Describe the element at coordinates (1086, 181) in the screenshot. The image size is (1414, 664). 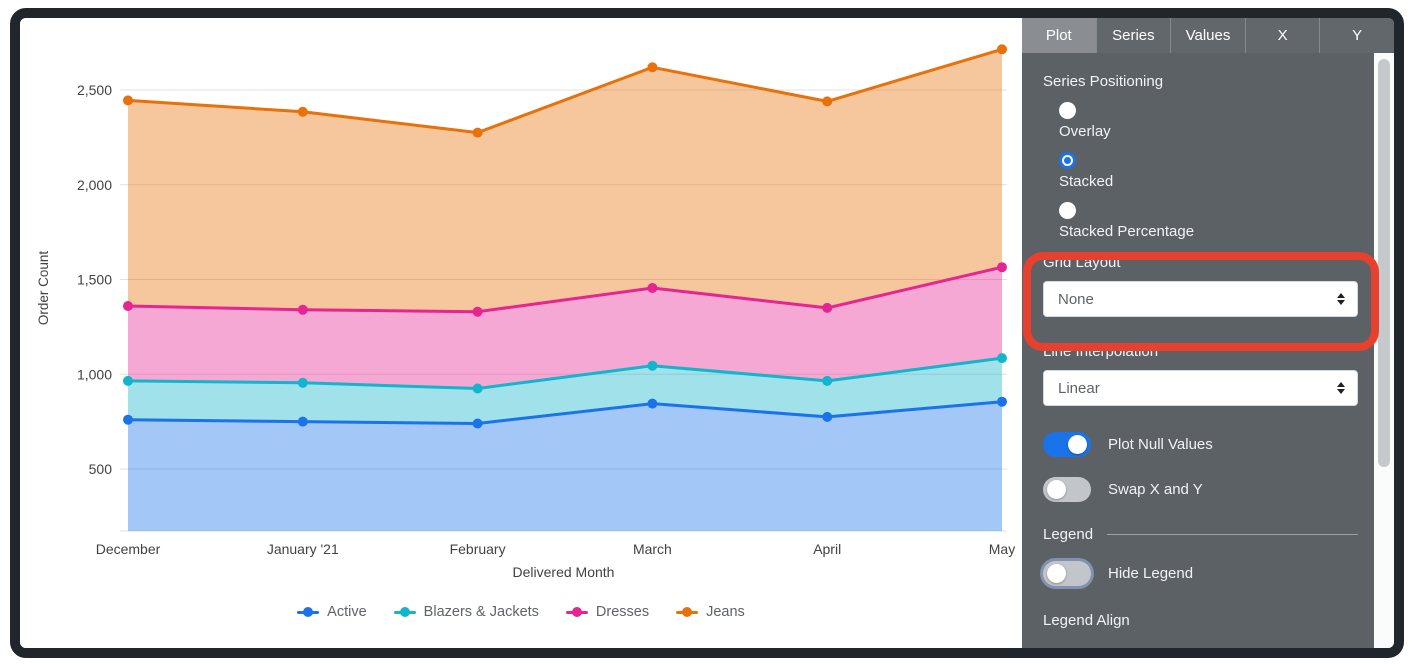
I see `radio-label: Stacked` at that location.